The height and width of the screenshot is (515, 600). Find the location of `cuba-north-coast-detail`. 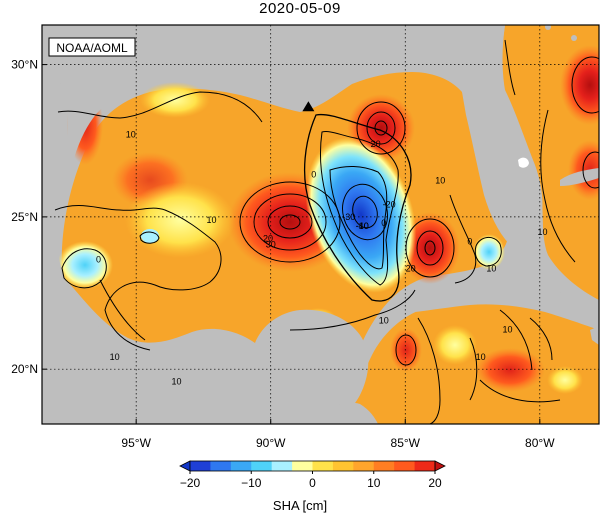

cuba-north-coast-detail is located at coordinates (523, 287).